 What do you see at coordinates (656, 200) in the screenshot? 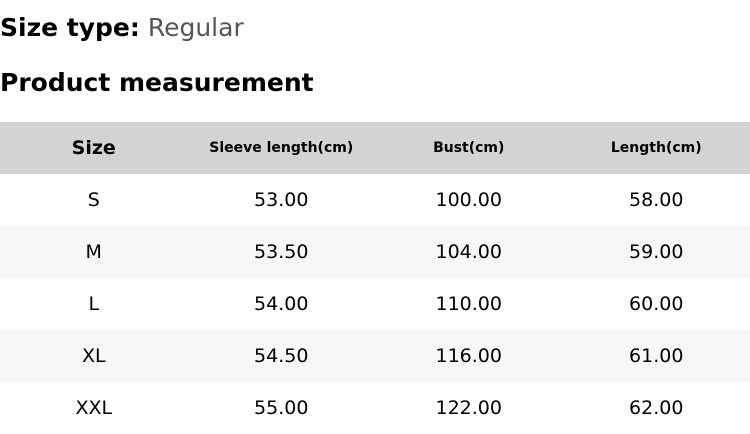
I see `table-cell: 58.00` at bounding box center [656, 200].